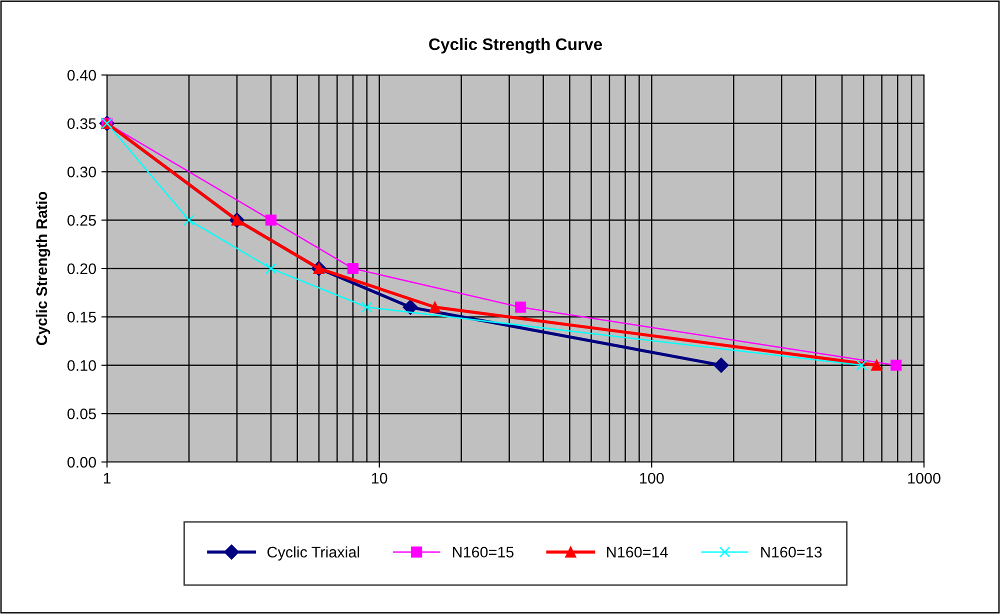 This screenshot has height=614, width=1000. What do you see at coordinates (81, 75) in the screenshot?
I see `y-tick-label: 0.40` at bounding box center [81, 75].